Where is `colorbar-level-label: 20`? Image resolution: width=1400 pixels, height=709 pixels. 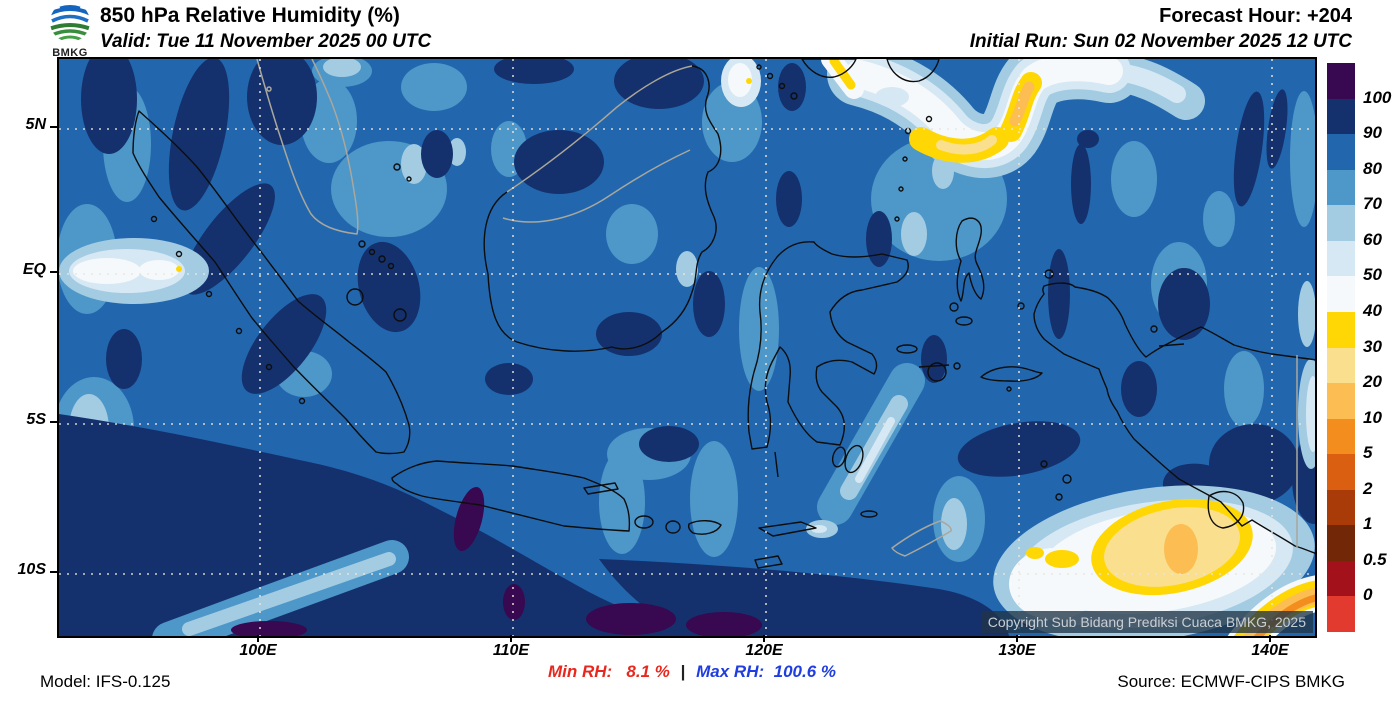 colorbar-level-label: 20 is located at coordinates (1372, 382).